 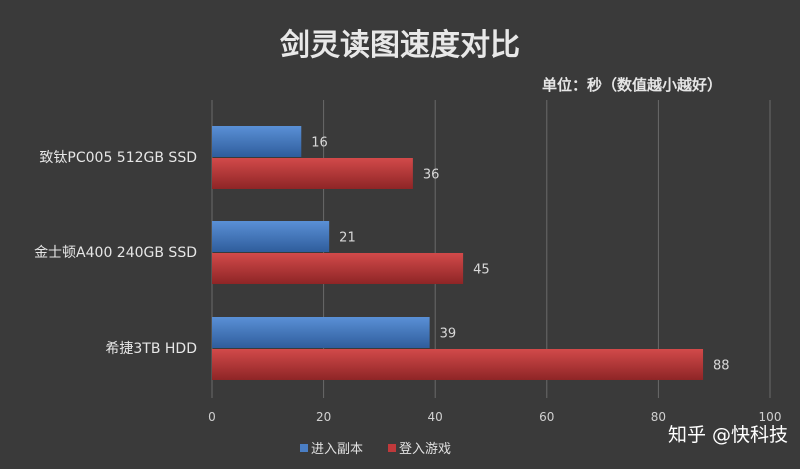 What do you see at coordinates (431, 175) in the screenshot?
I see `data-label: 36` at bounding box center [431, 175].